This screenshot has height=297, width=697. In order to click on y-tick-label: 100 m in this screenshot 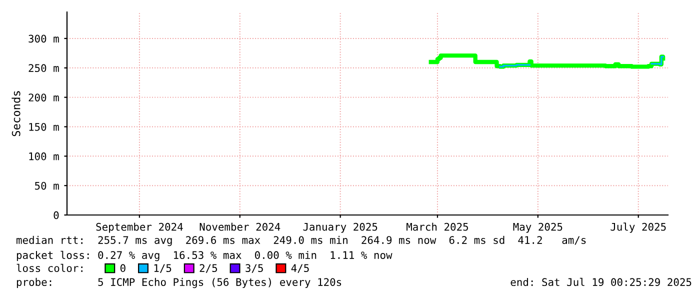, I will do `click(44, 156)`.